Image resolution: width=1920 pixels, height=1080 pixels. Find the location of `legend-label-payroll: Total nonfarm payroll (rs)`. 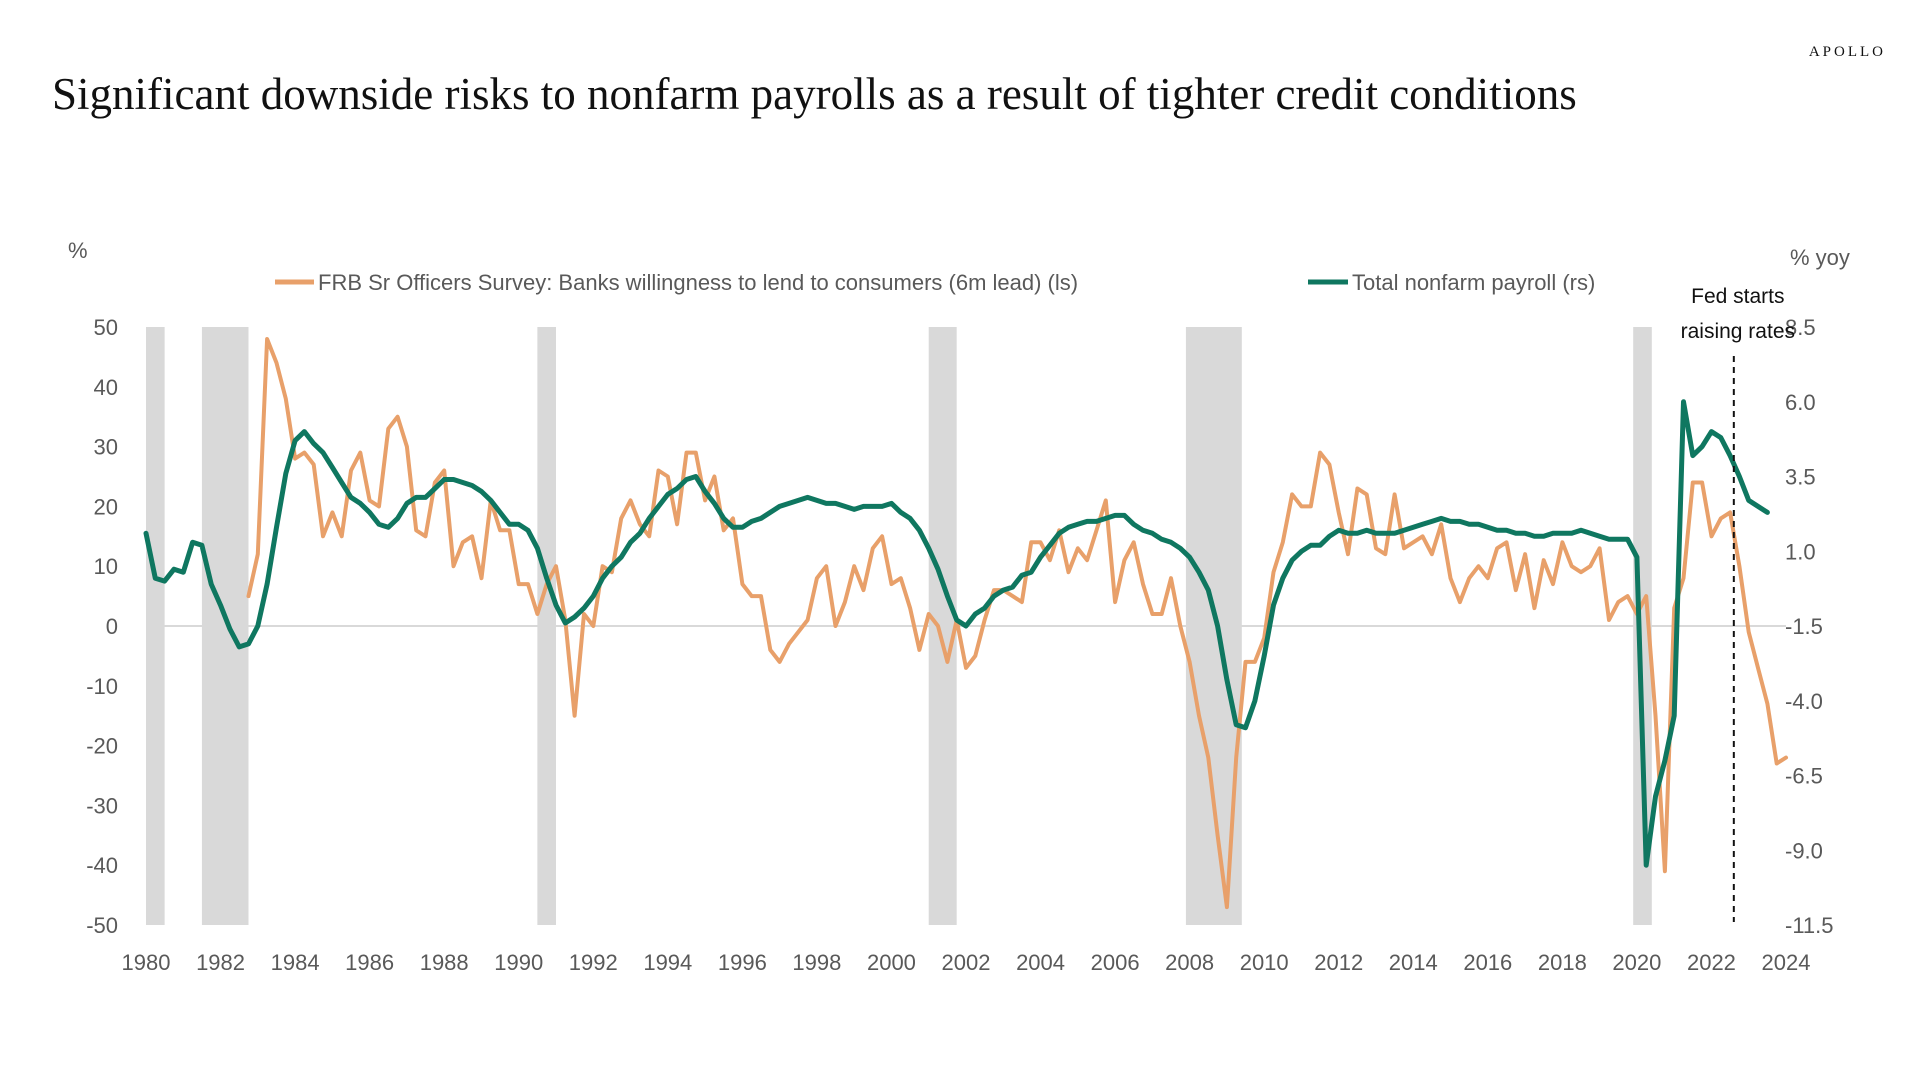

legend-label-payroll: Total nonfarm payroll (rs) is located at coordinates (1473, 282).